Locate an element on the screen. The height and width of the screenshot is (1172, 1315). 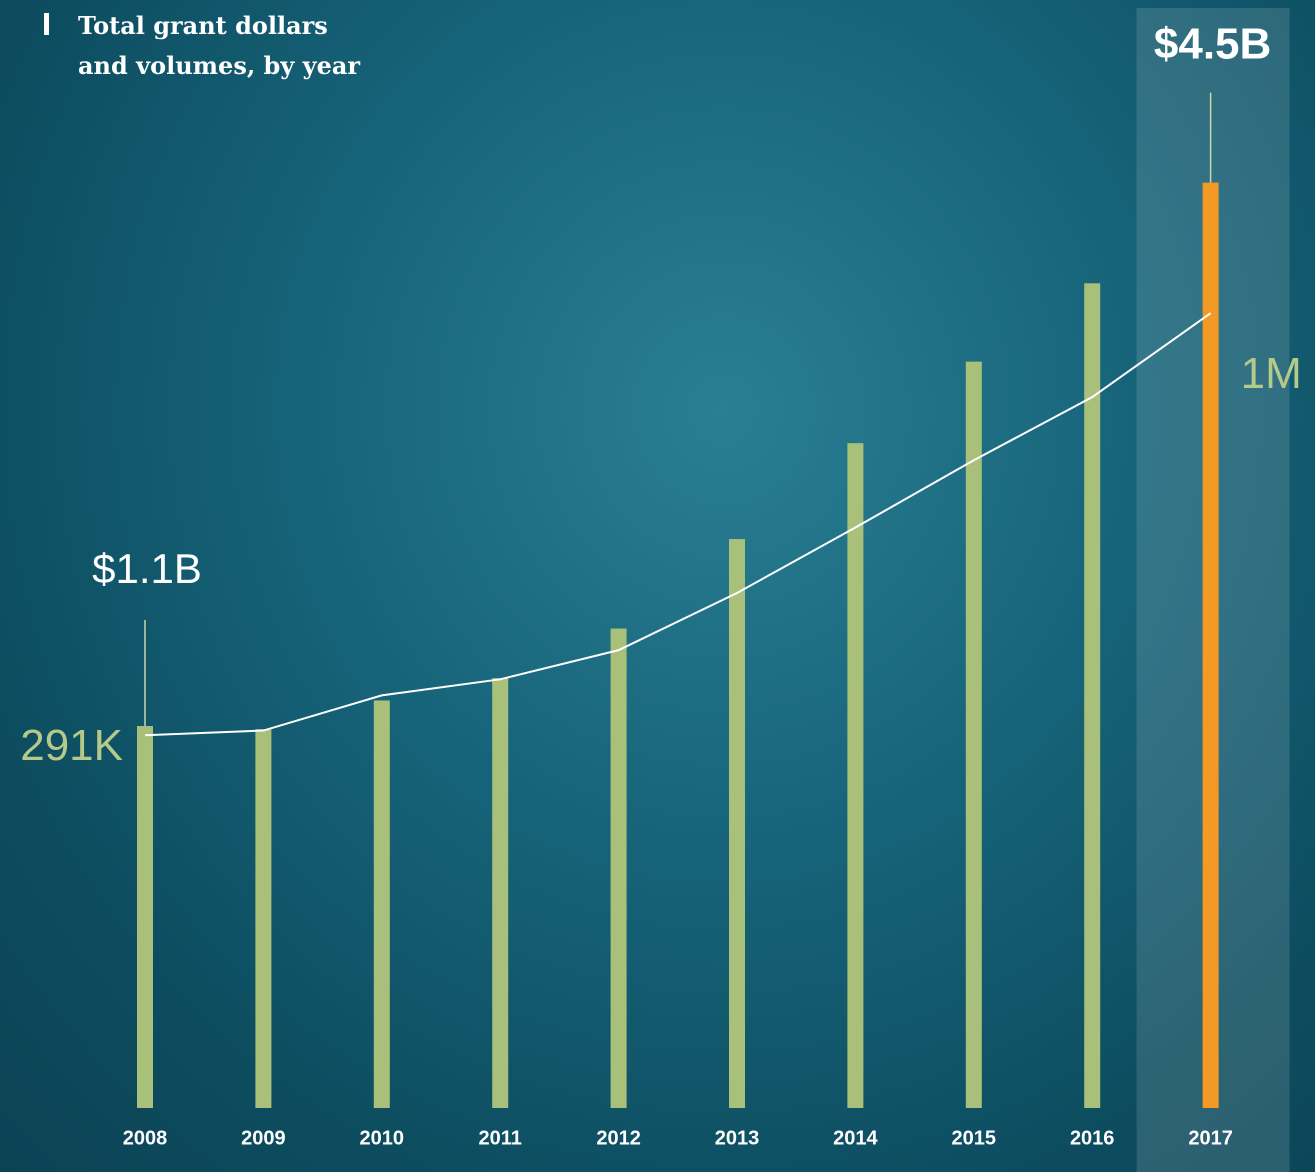
value-label: $1.1B is located at coordinates (147, 568).